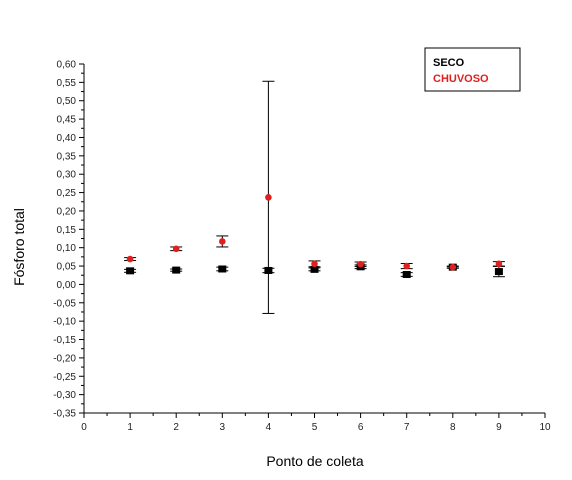  I want to click on x-tick-label: 2, so click(176, 427).